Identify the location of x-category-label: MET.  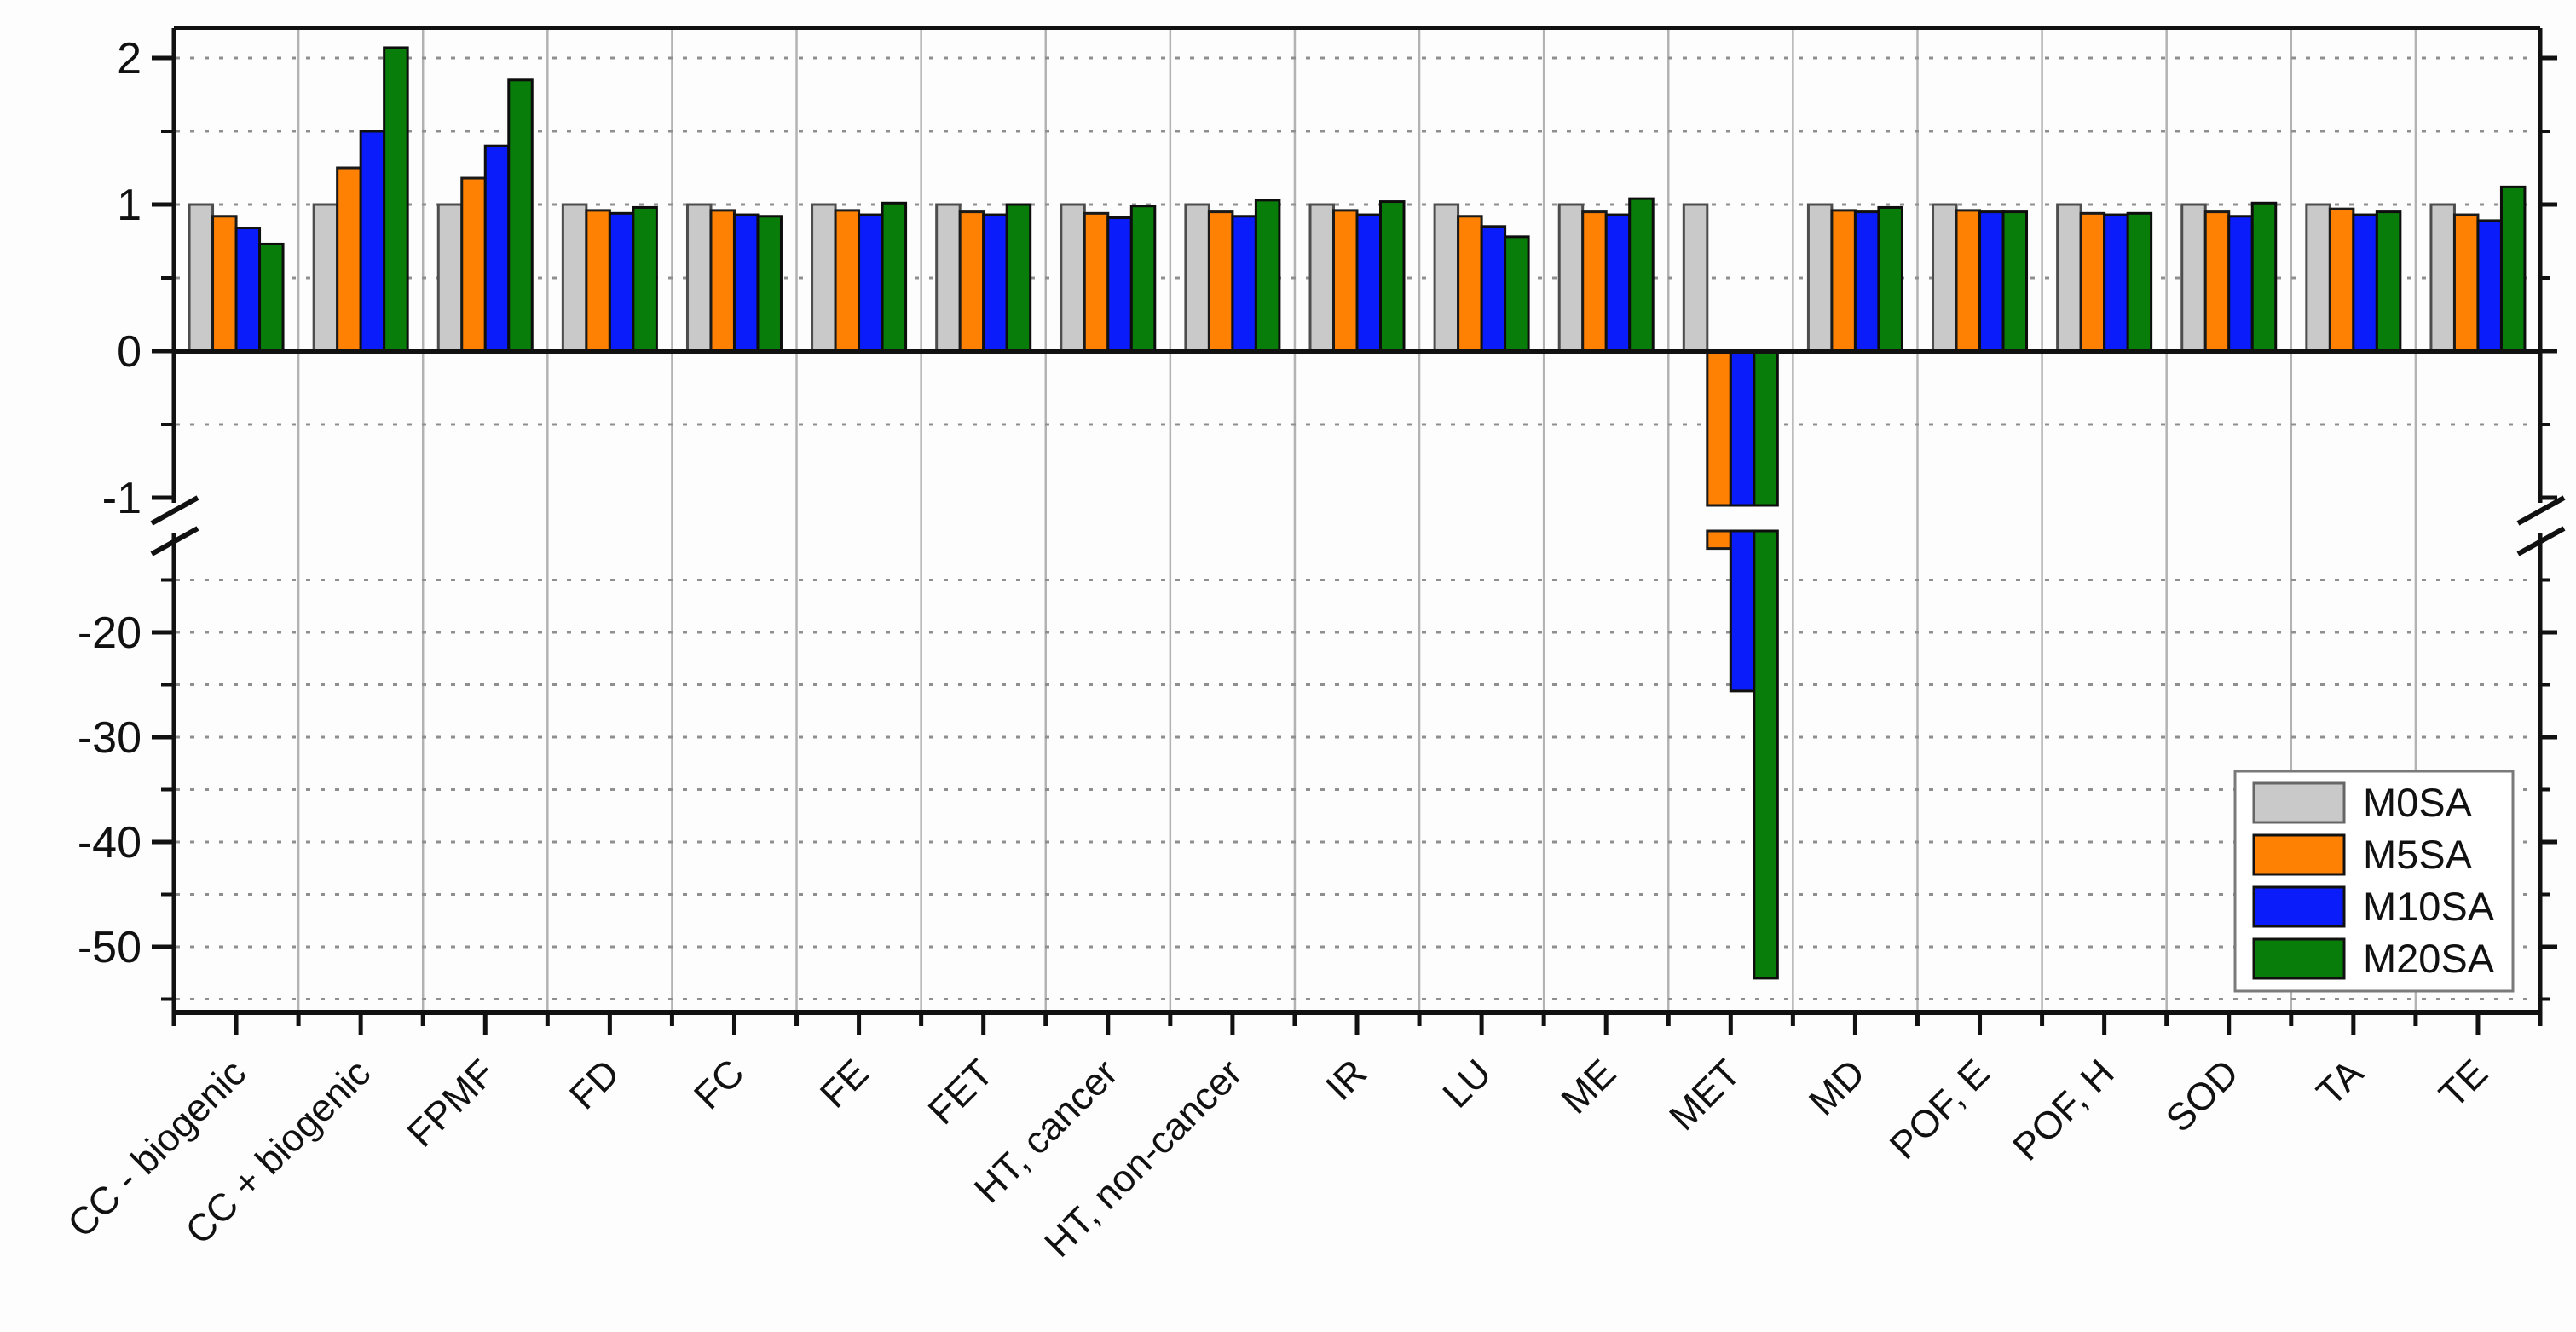
(1704, 1095).